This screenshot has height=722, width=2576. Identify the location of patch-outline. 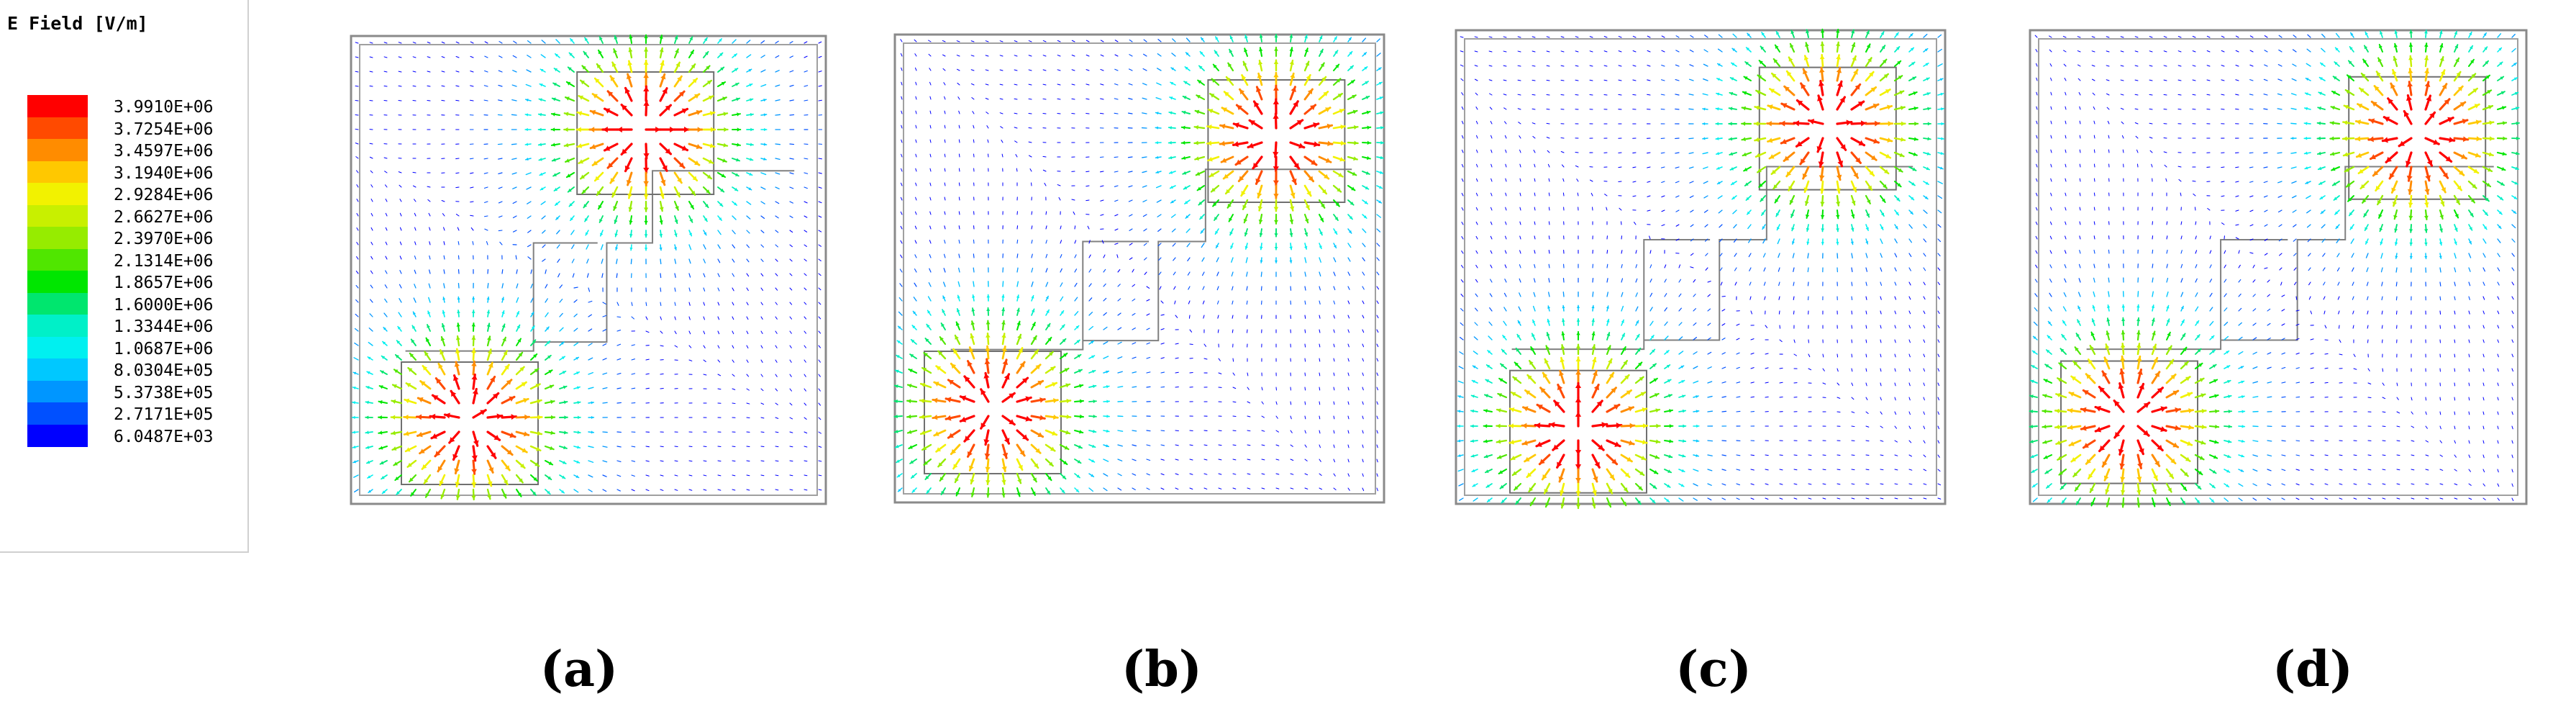
(470, 423).